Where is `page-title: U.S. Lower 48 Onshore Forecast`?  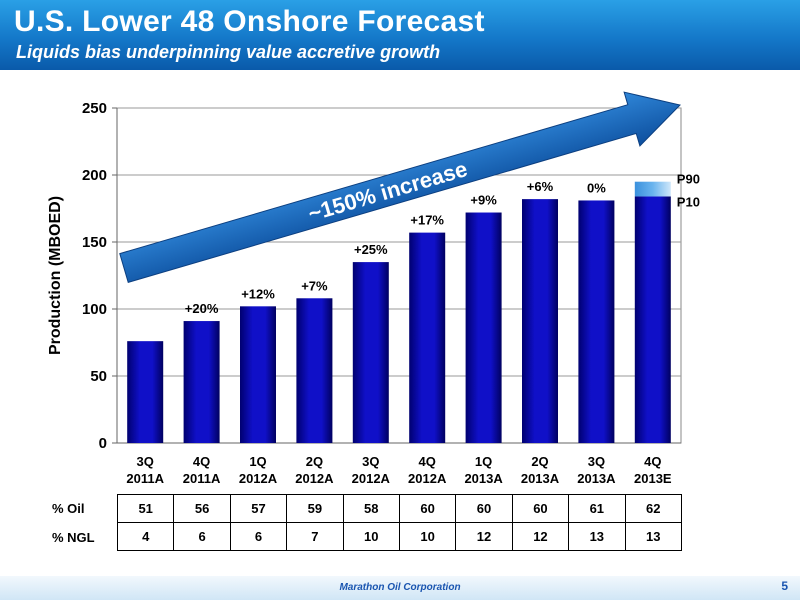 page-title: U.S. Lower 48 Onshore Forecast is located at coordinates (249, 21).